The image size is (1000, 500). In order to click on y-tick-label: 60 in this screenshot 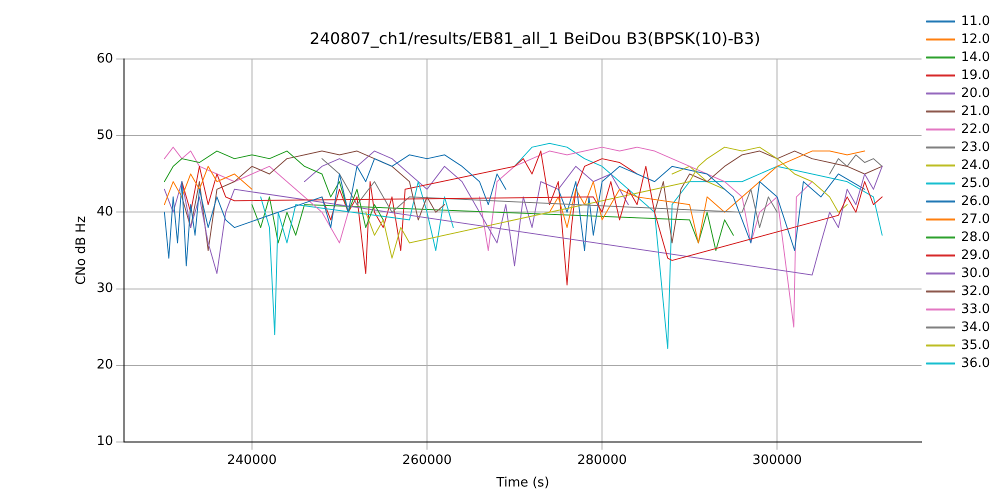, I will do `click(105, 59)`.